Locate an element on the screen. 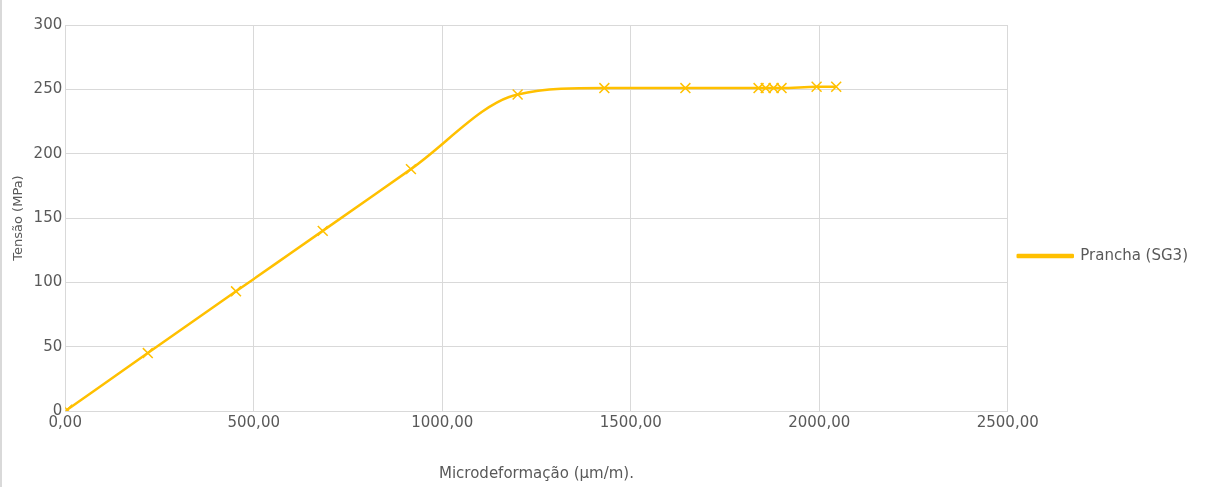 This screenshot has height=487, width=1218. x-tick-label: 500,00 is located at coordinates (253, 421).